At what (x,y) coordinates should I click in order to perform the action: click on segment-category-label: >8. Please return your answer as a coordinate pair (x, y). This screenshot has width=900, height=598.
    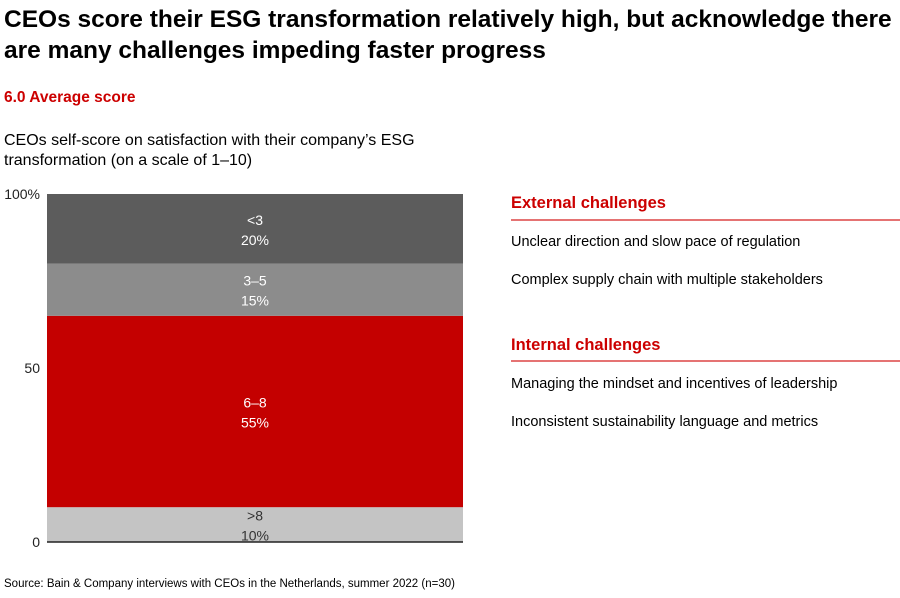
    Looking at the image, I should click on (255, 516).